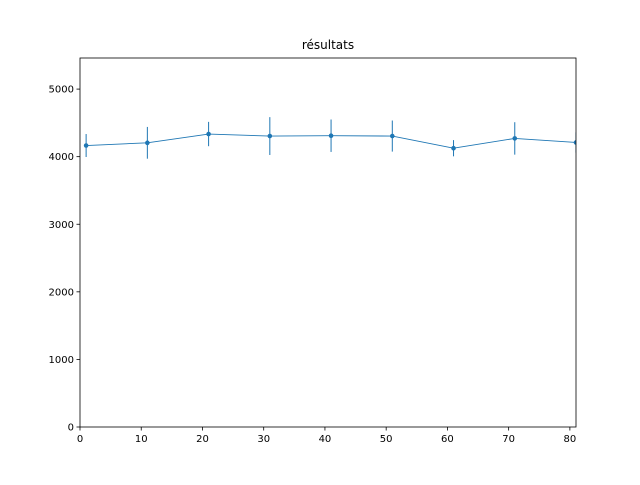  I want to click on plot-area, so click(329, 138).